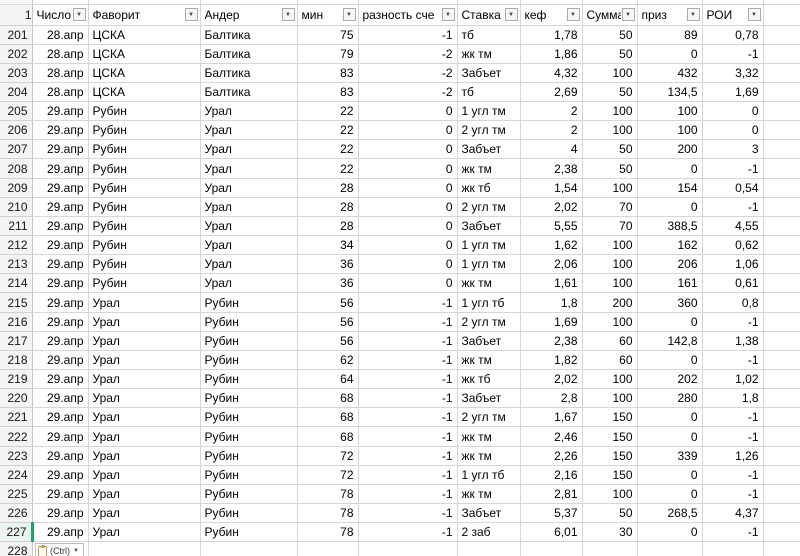  What do you see at coordinates (328, 226) in the screenshot?
I see `cell: 28` at bounding box center [328, 226].